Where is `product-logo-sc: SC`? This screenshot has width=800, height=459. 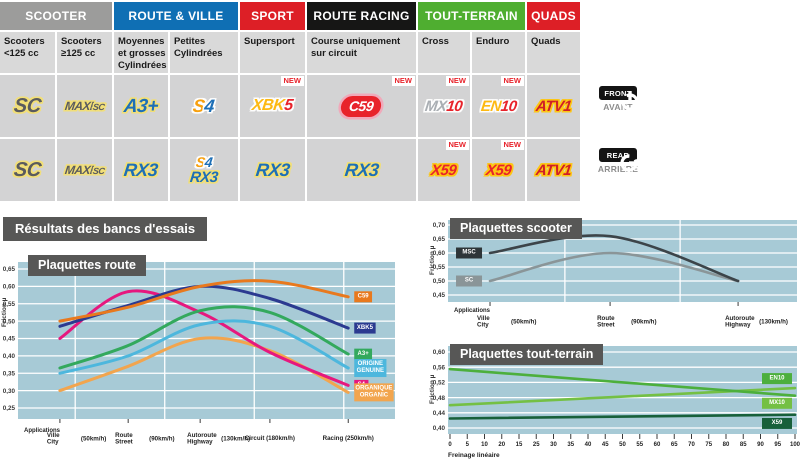
product-logo-sc: SC is located at coordinates (27, 170).